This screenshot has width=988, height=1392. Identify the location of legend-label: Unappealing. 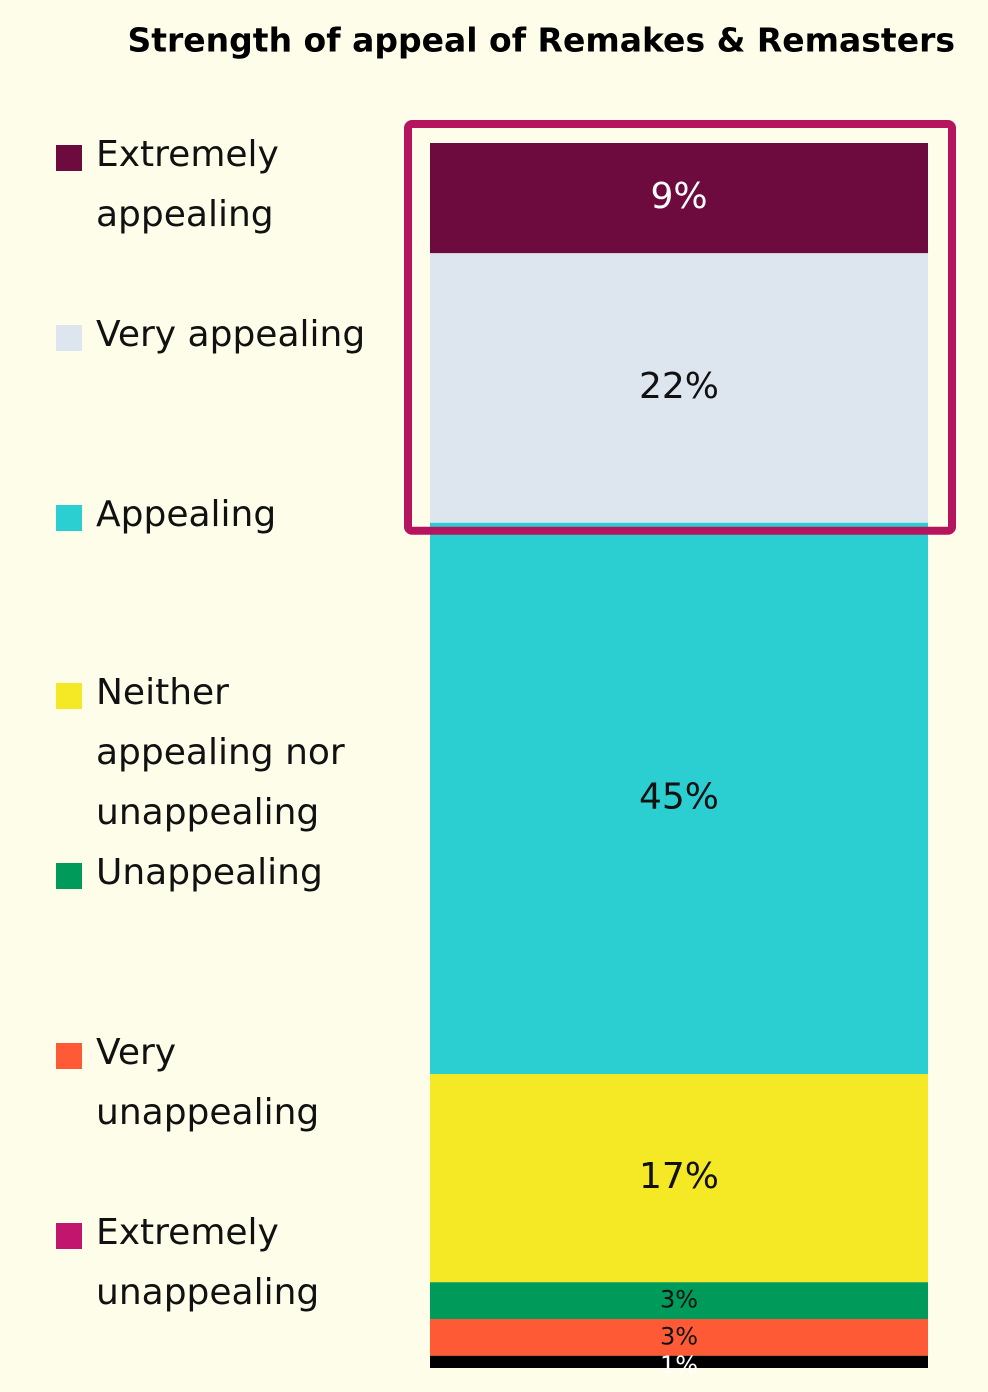
(209, 872).